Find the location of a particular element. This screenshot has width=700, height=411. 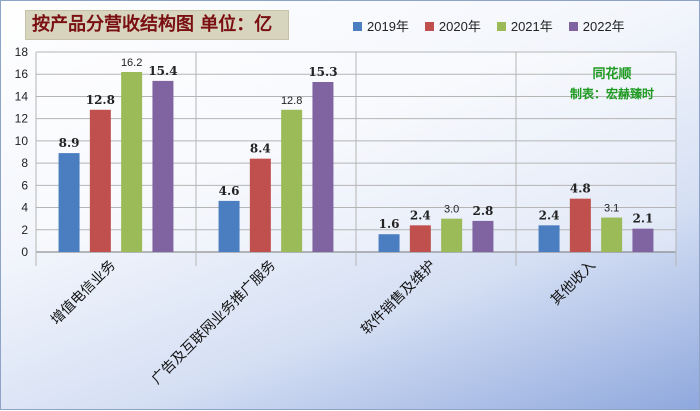

legend-label: 2020年 is located at coordinates (459, 26).